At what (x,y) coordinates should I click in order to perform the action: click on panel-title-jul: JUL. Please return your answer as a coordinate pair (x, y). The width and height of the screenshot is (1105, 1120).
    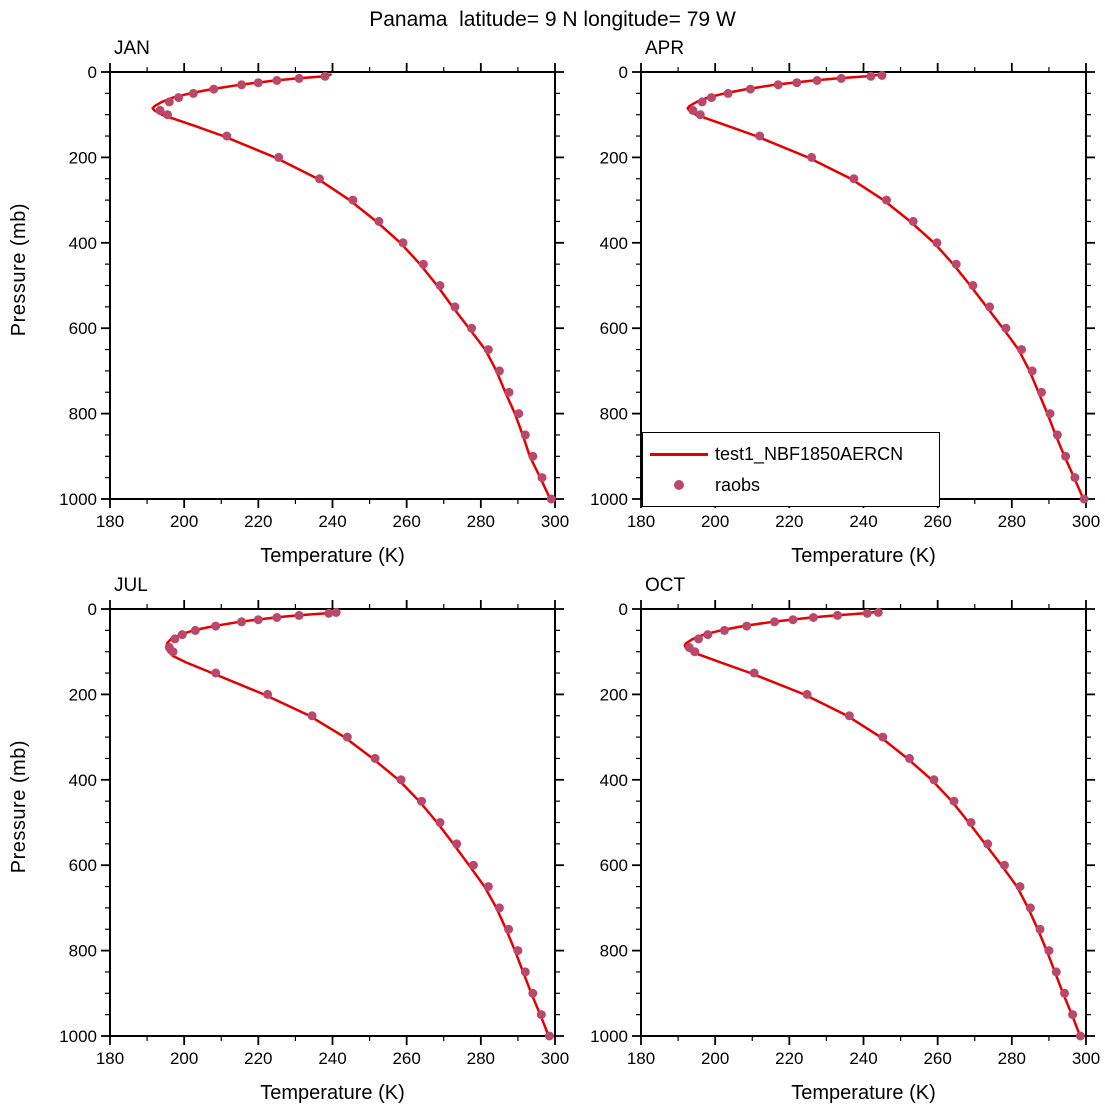
    Looking at the image, I should click on (131, 585).